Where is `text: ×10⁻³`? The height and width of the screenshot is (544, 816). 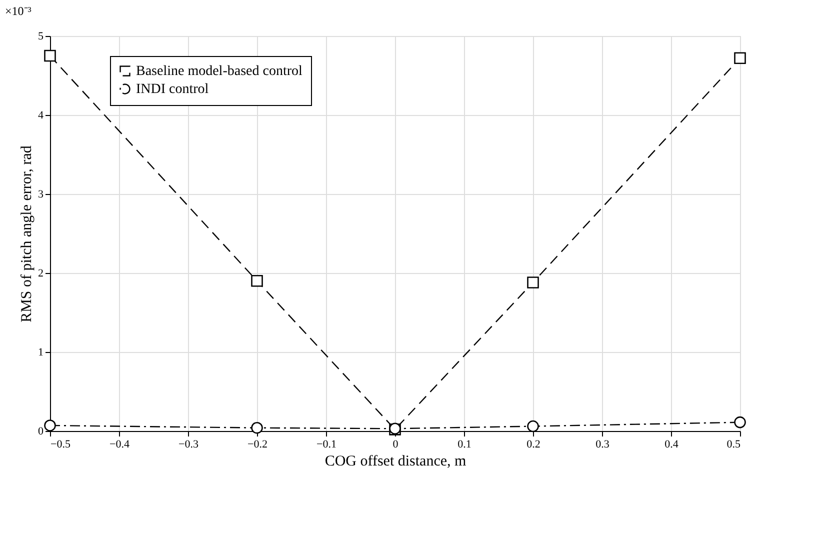
text: ×10⁻³ is located at coordinates (18, 11).